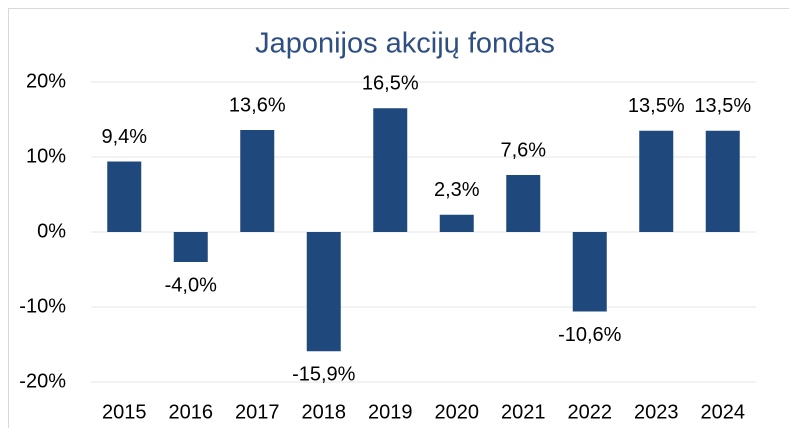 Image resolution: width=789 pixels, height=428 pixels. Describe the element at coordinates (590, 412) in the screenshot. I see `x-tick-label: 2022` at that location.